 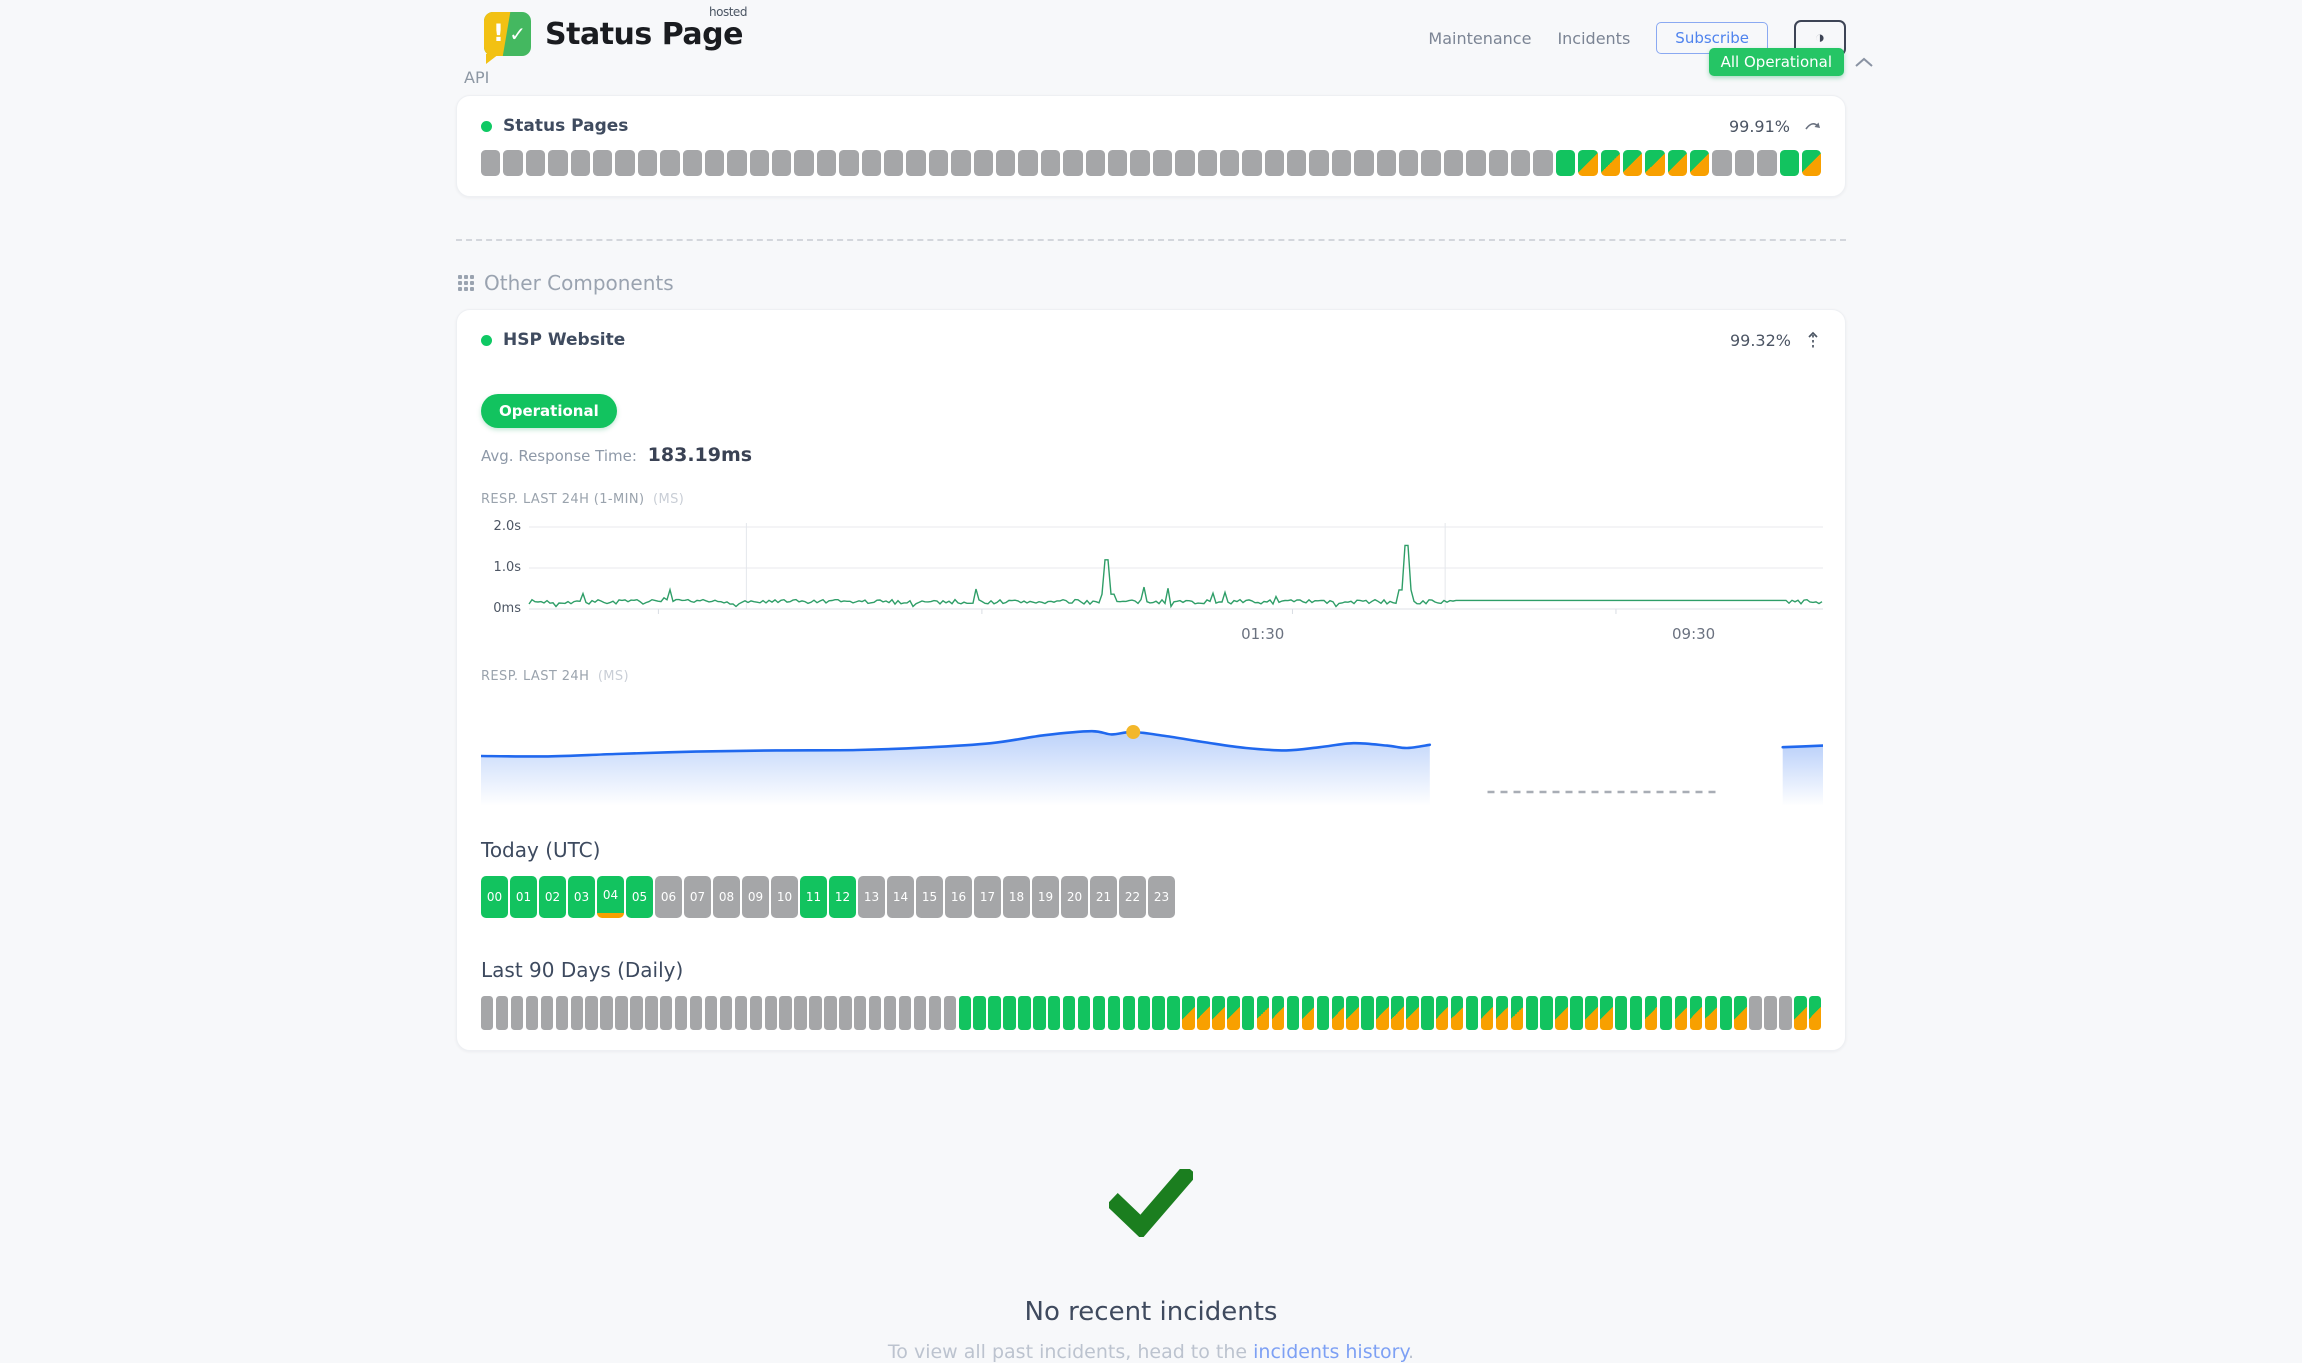 What do you see at coordinates (1152, 757) in the screenshot?
I see `response-time-chart-24h` at bounding box center [1152, 757].